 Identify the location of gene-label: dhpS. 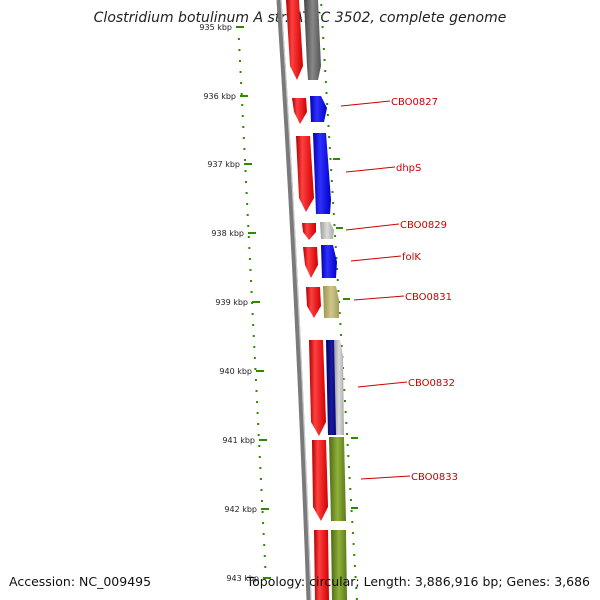
(408, 168).